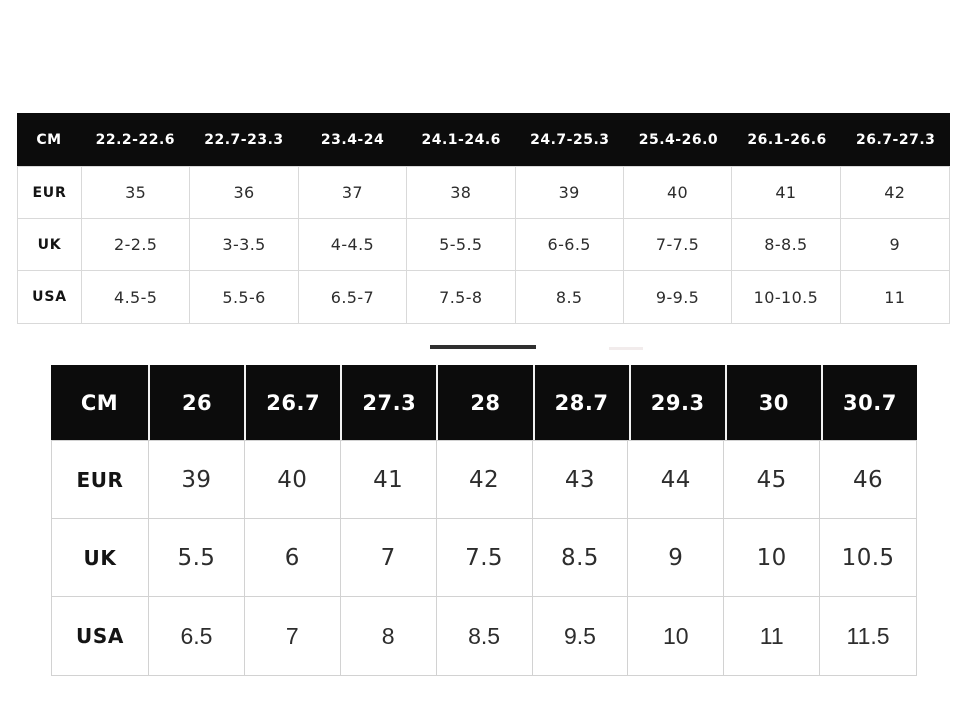  Describe the element at coordinates (461, 297) in the screenshot. I see `size-cell: 7.5-8` at that location.